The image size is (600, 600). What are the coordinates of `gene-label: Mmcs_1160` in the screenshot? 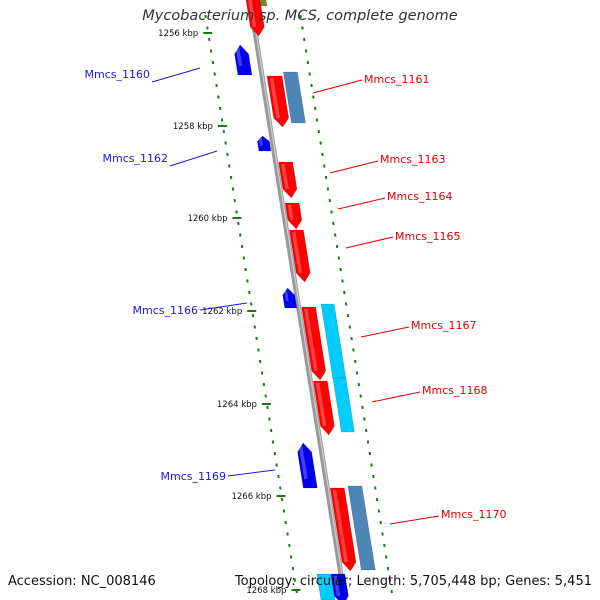 It's located at (117, 74).